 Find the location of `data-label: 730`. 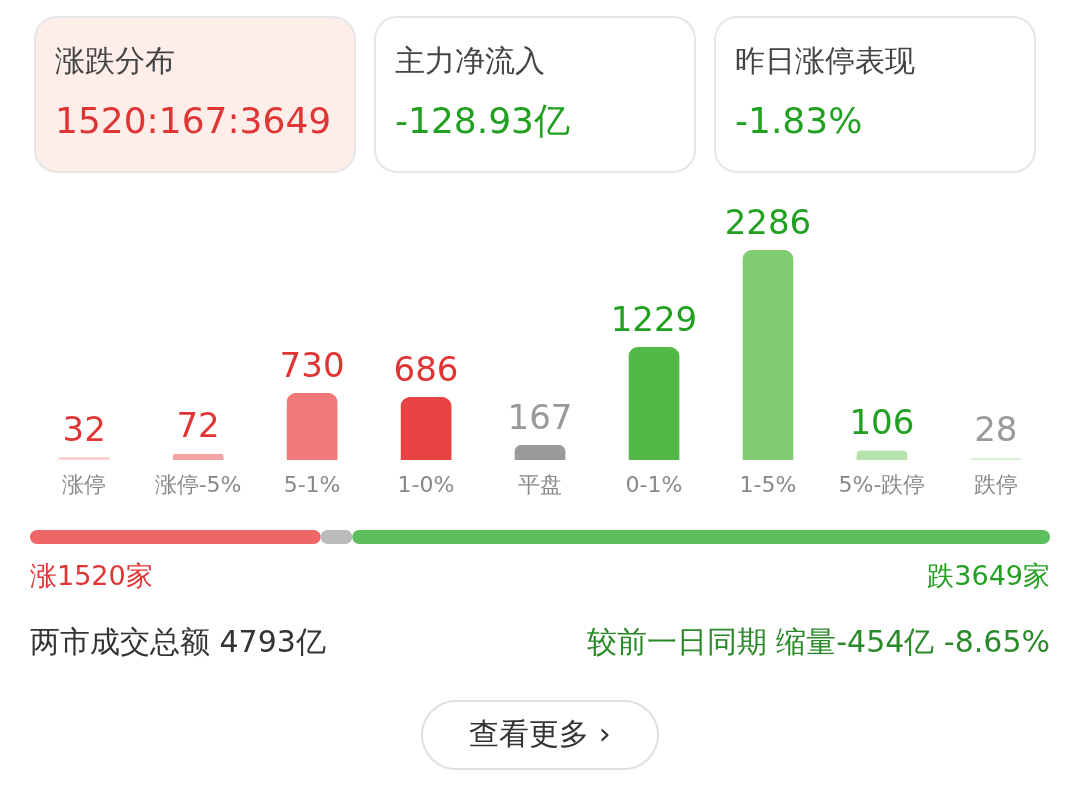

data-label: 730 is located at coordinates (312, 364).